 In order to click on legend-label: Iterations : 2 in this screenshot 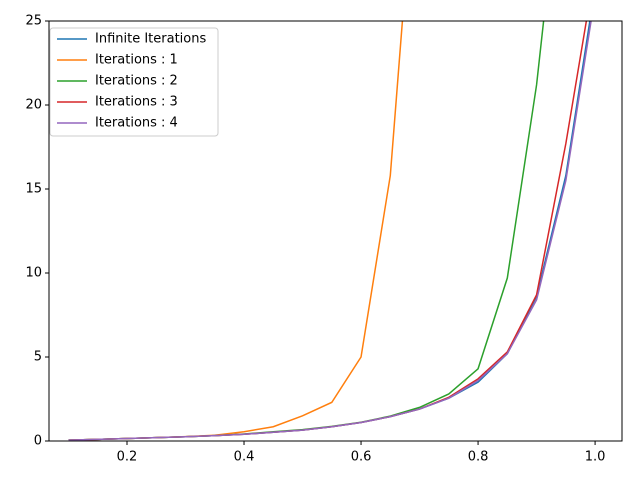, I will do `click(136, 81)`.